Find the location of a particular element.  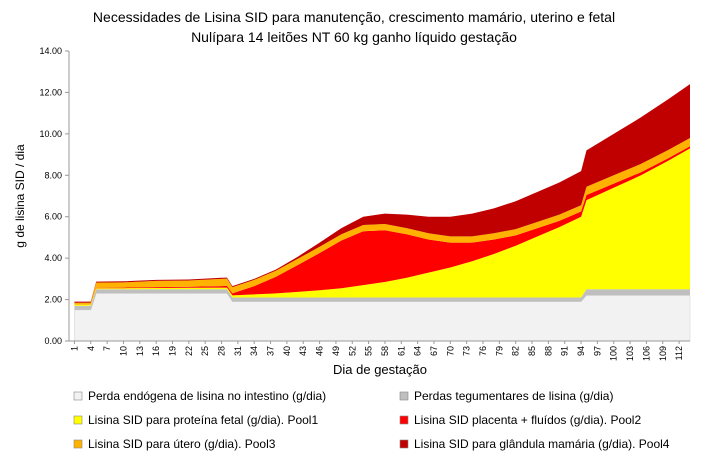

x-tick-label: 106 is located at coordinates (646, 353).